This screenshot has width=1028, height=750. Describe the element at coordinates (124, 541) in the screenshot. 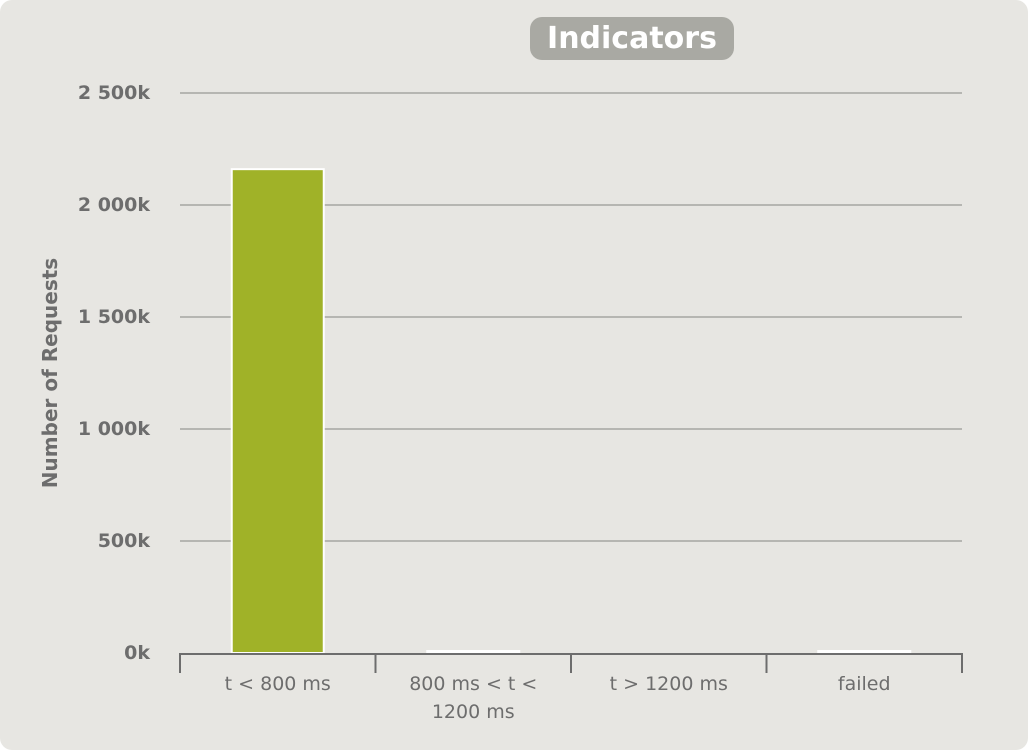

I see `y-tick-label: 500k` at that location.